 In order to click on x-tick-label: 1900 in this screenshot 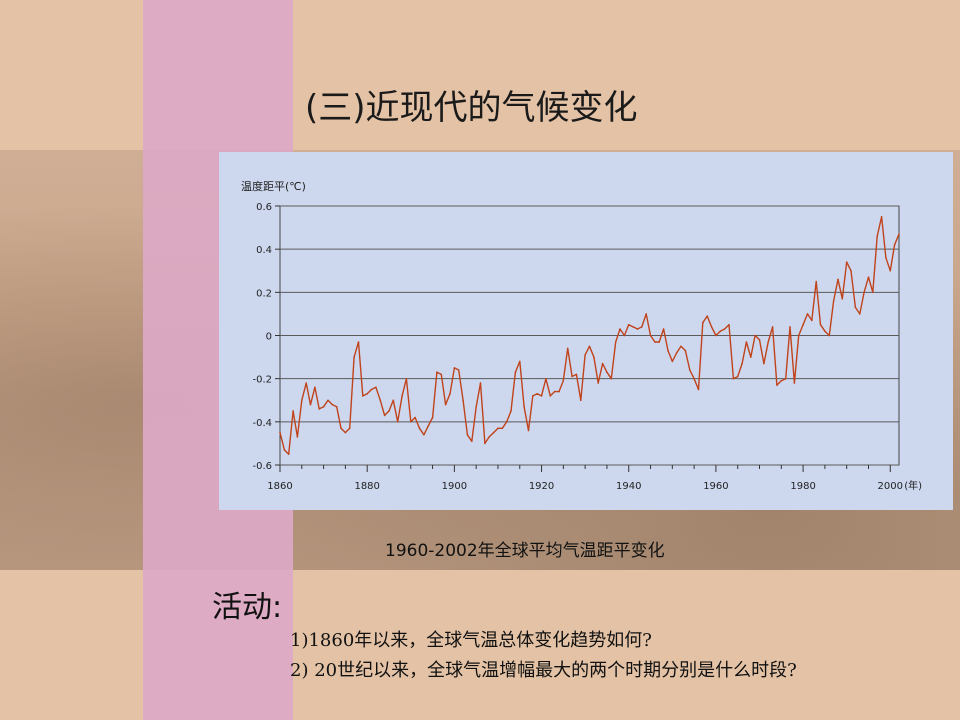, I will do `click(454, 486)`.